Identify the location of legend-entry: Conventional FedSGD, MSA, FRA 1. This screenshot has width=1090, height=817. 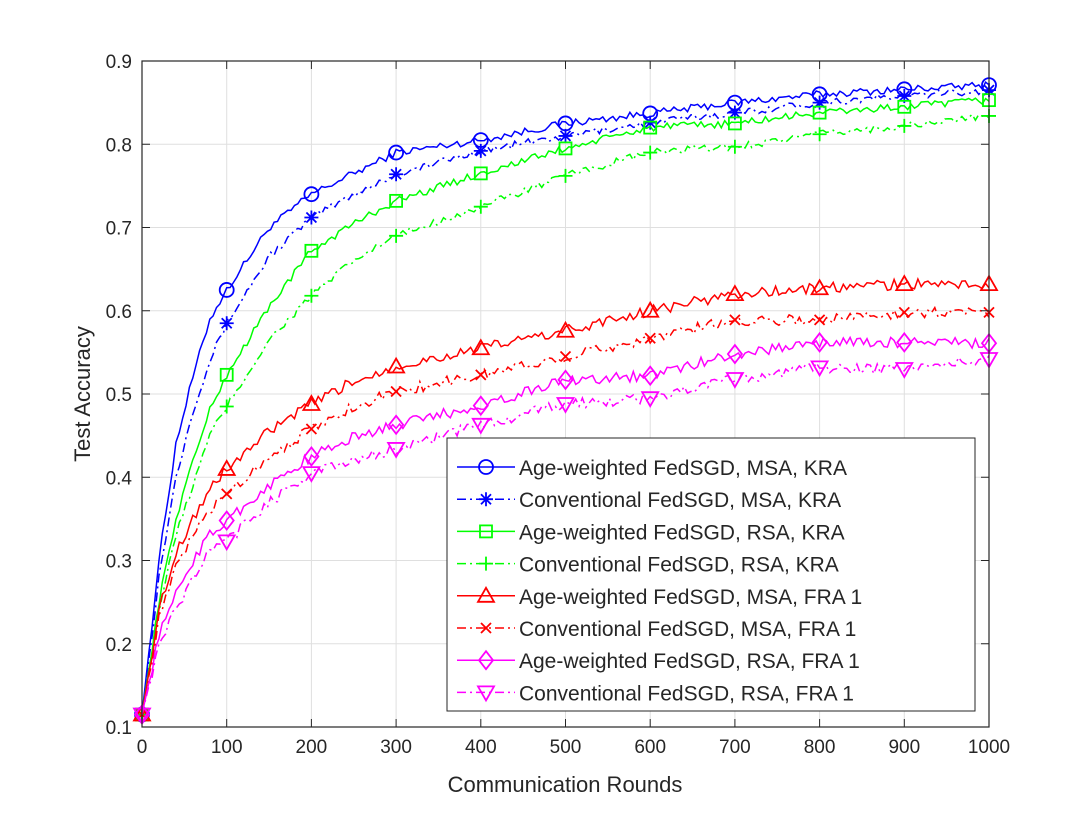
(656, 629).